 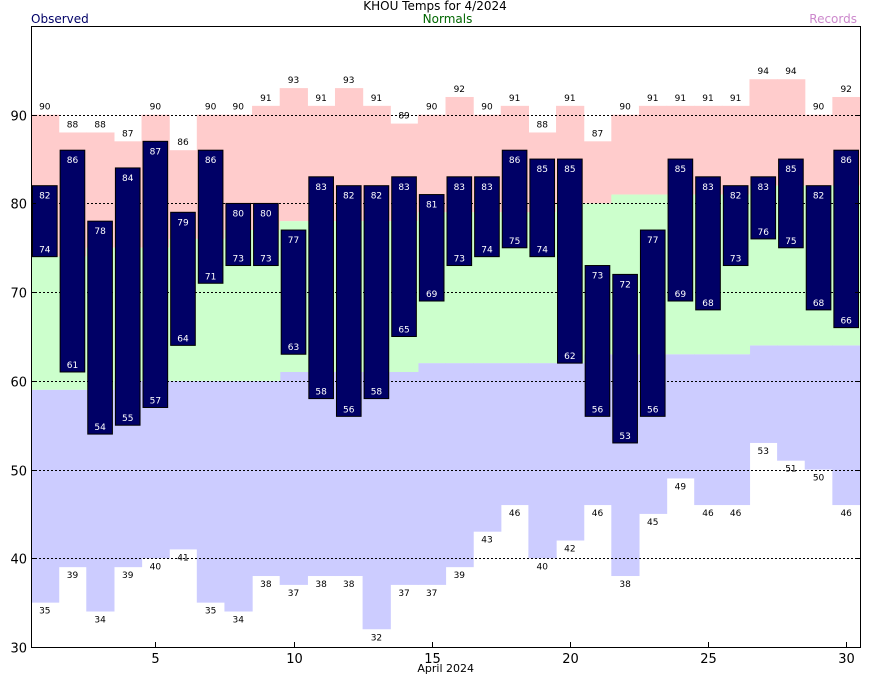 I want to click on observed-low-label: 68, so click(x=708, y=304).